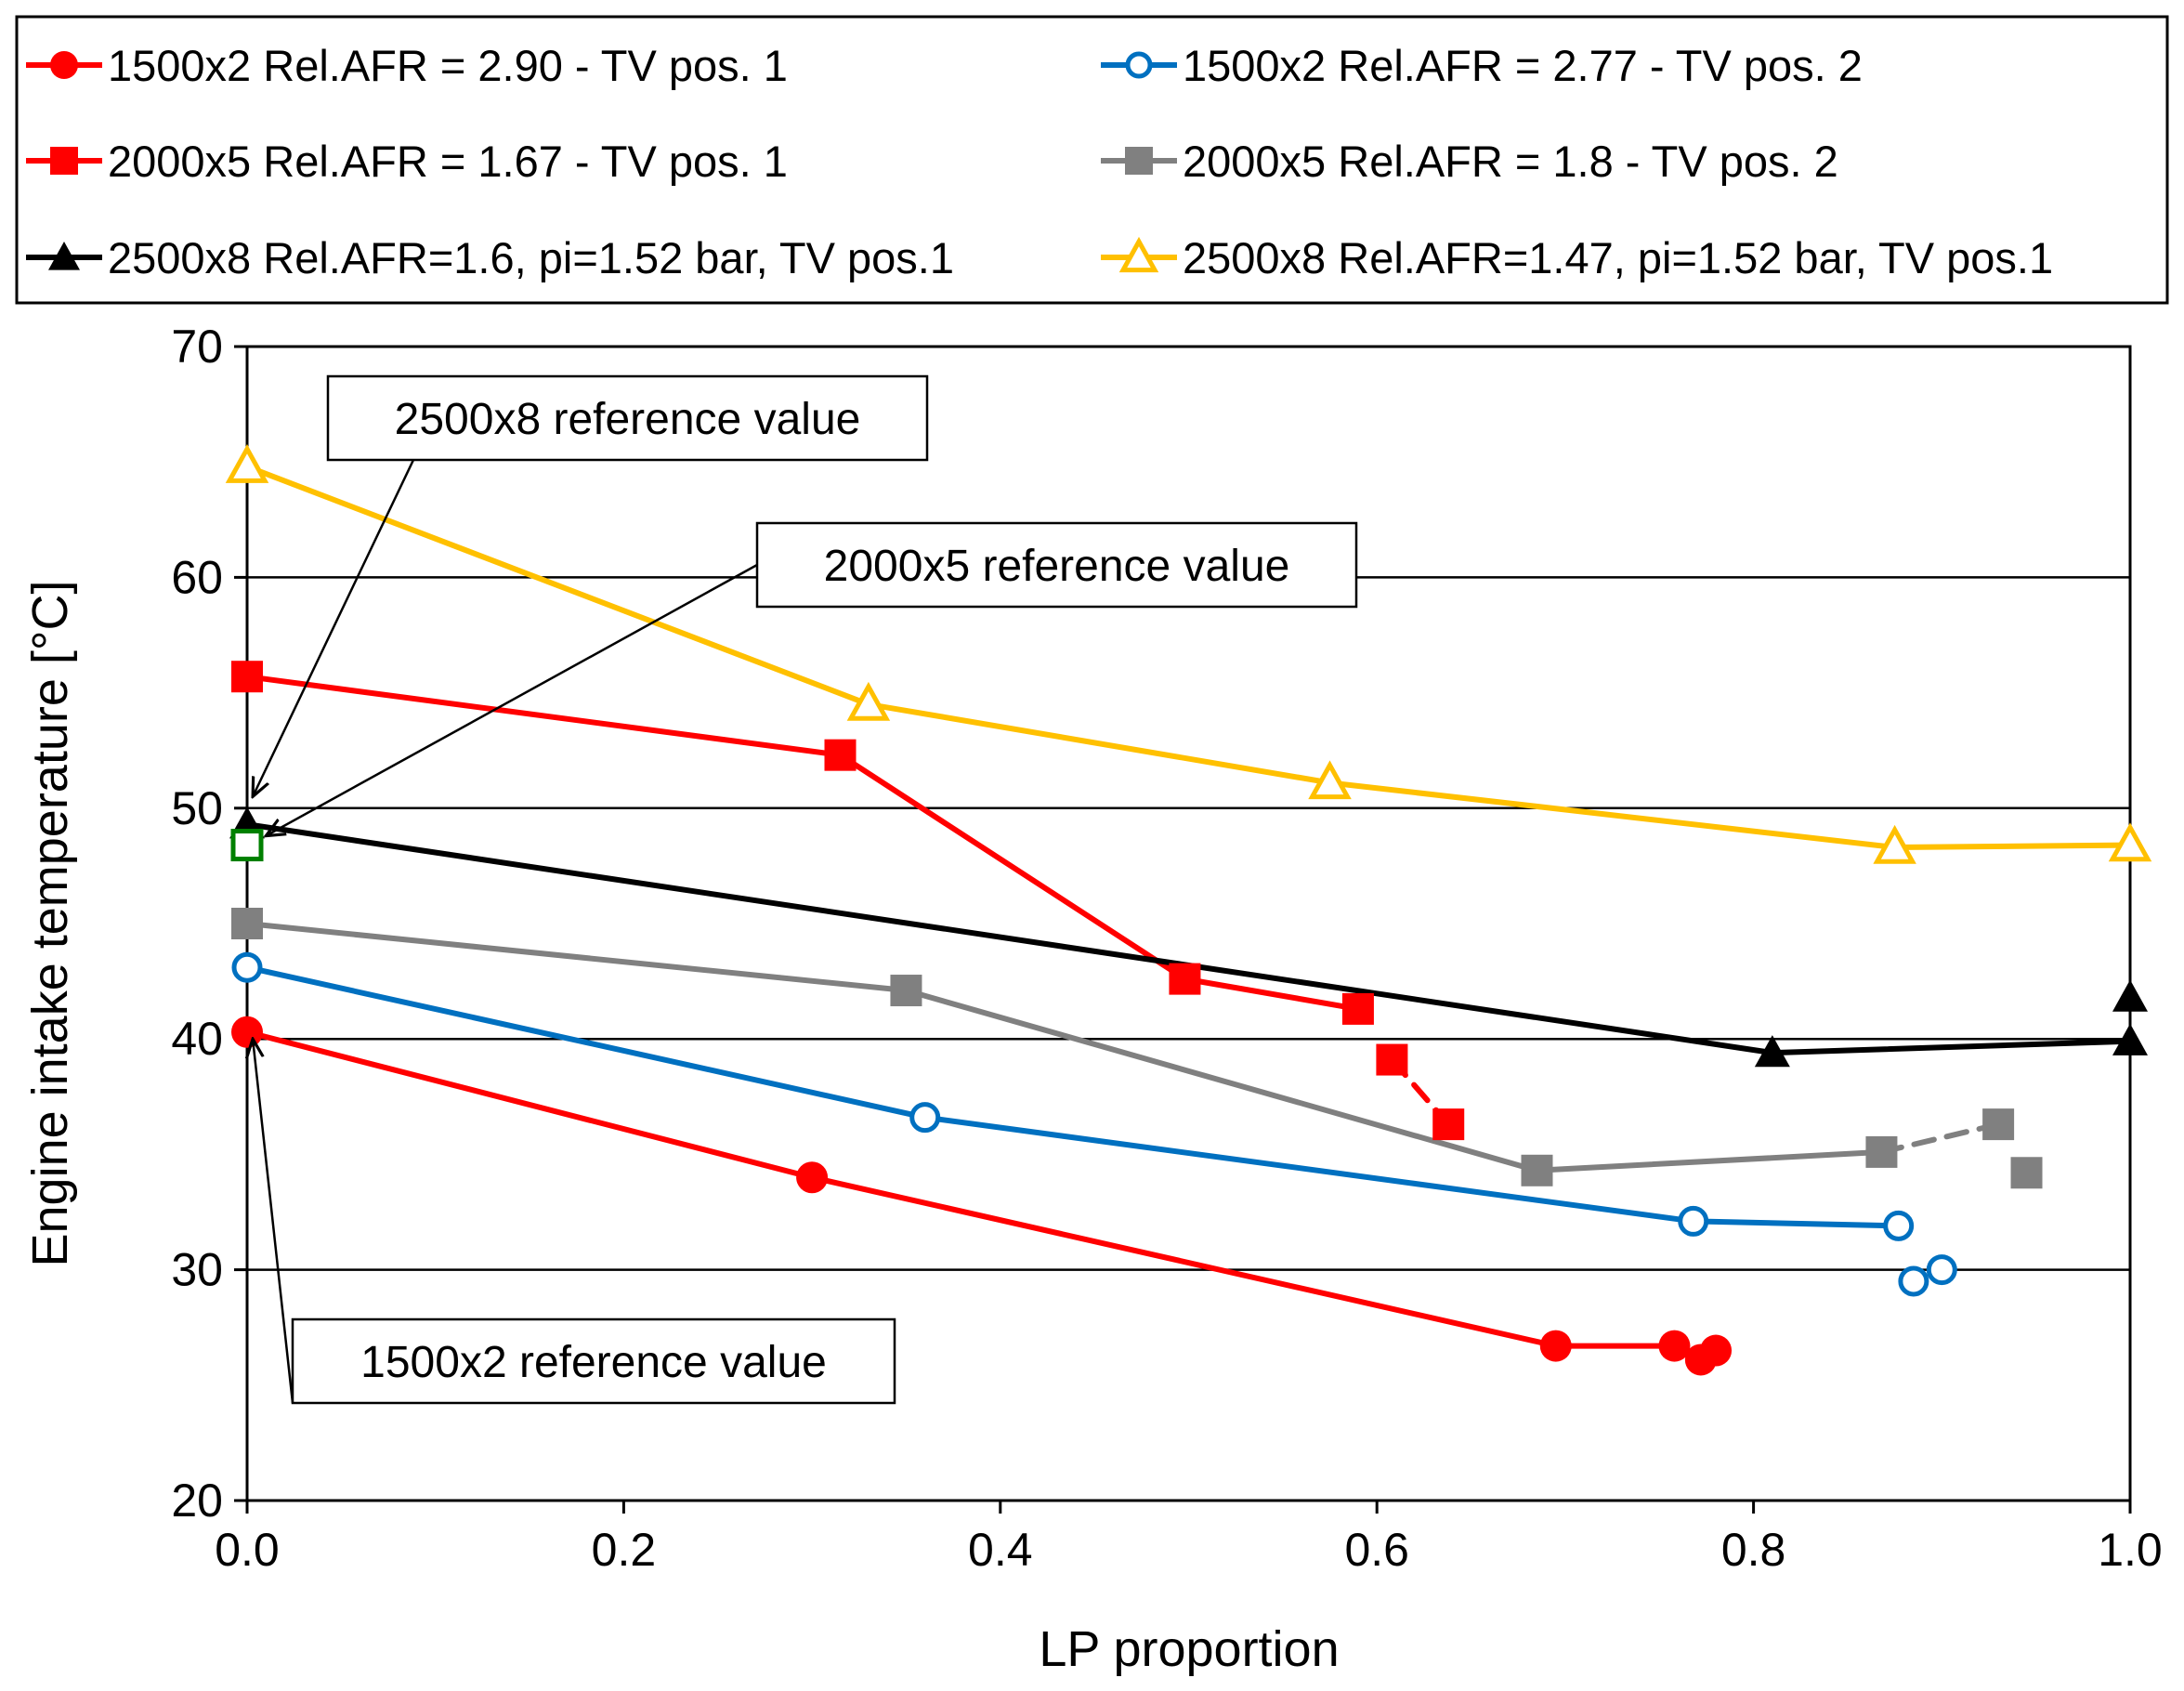 This screenshot has width=2184, height=1691. What do you see at coordinates (197, 347) in the screenshot?
I see `y-tick-label: 70` at bounding box center [197, 347].